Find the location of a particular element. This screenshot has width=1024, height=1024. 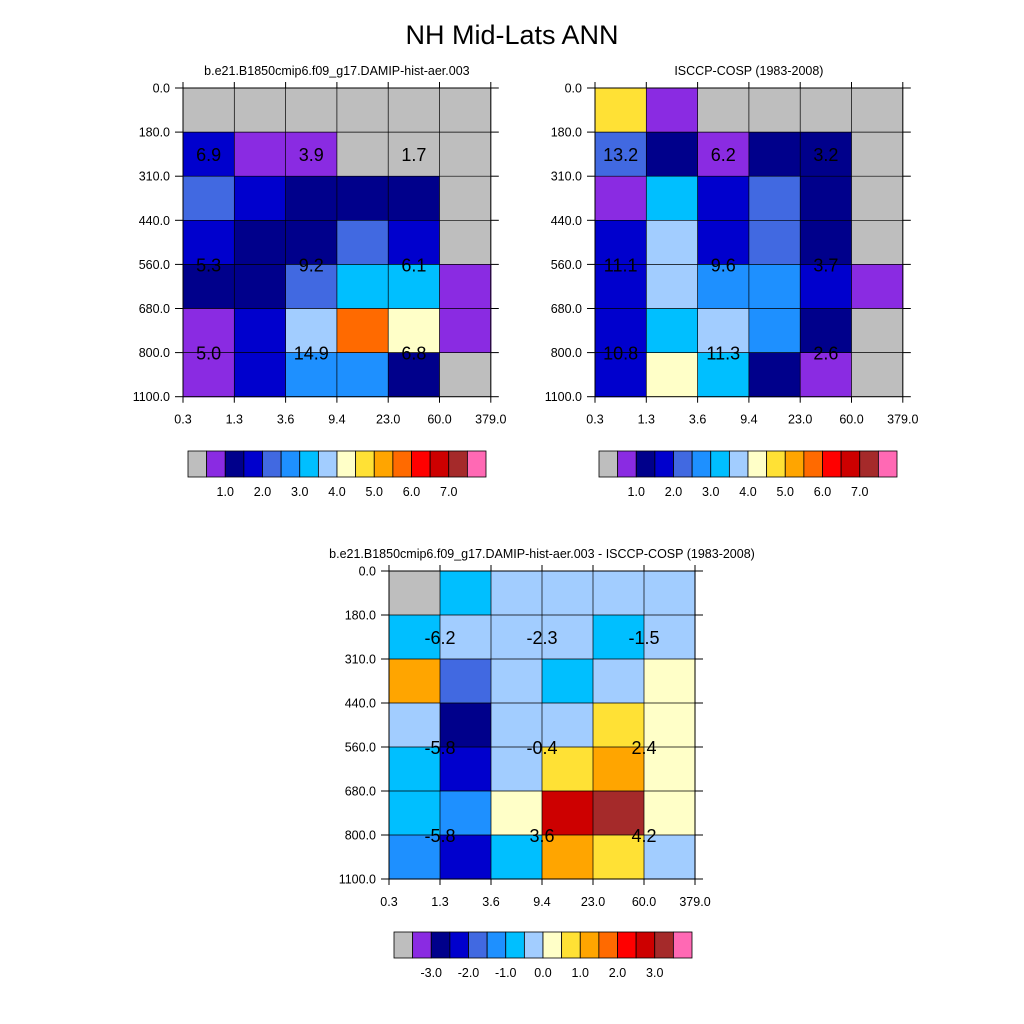

model-cell-r5-c5 is located at coordinates (465, 331).